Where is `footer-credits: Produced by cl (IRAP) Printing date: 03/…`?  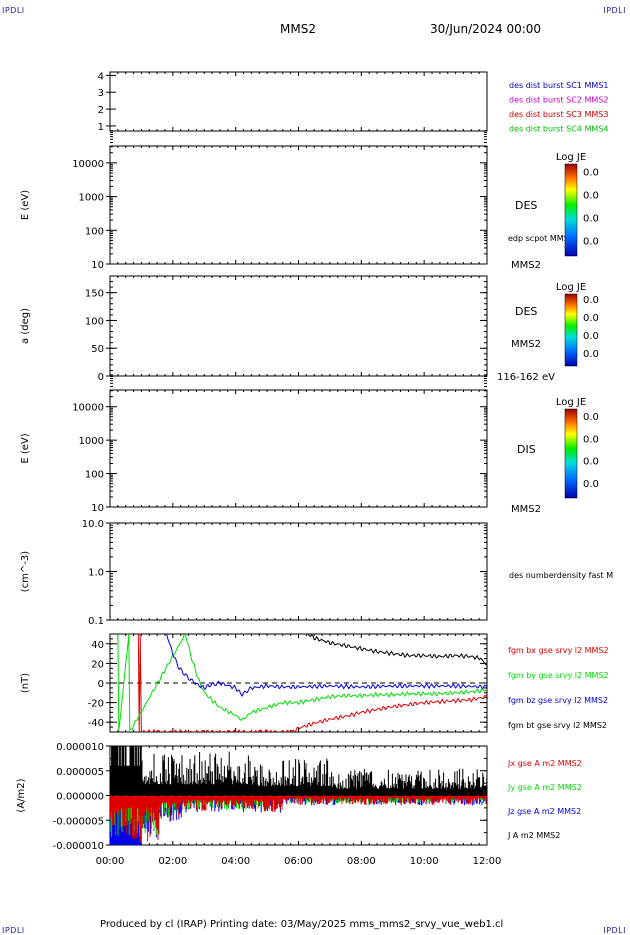 footer-credits: Produced by cl (IRAP) Printing date: 03/… is located at coordinates (302, 924).